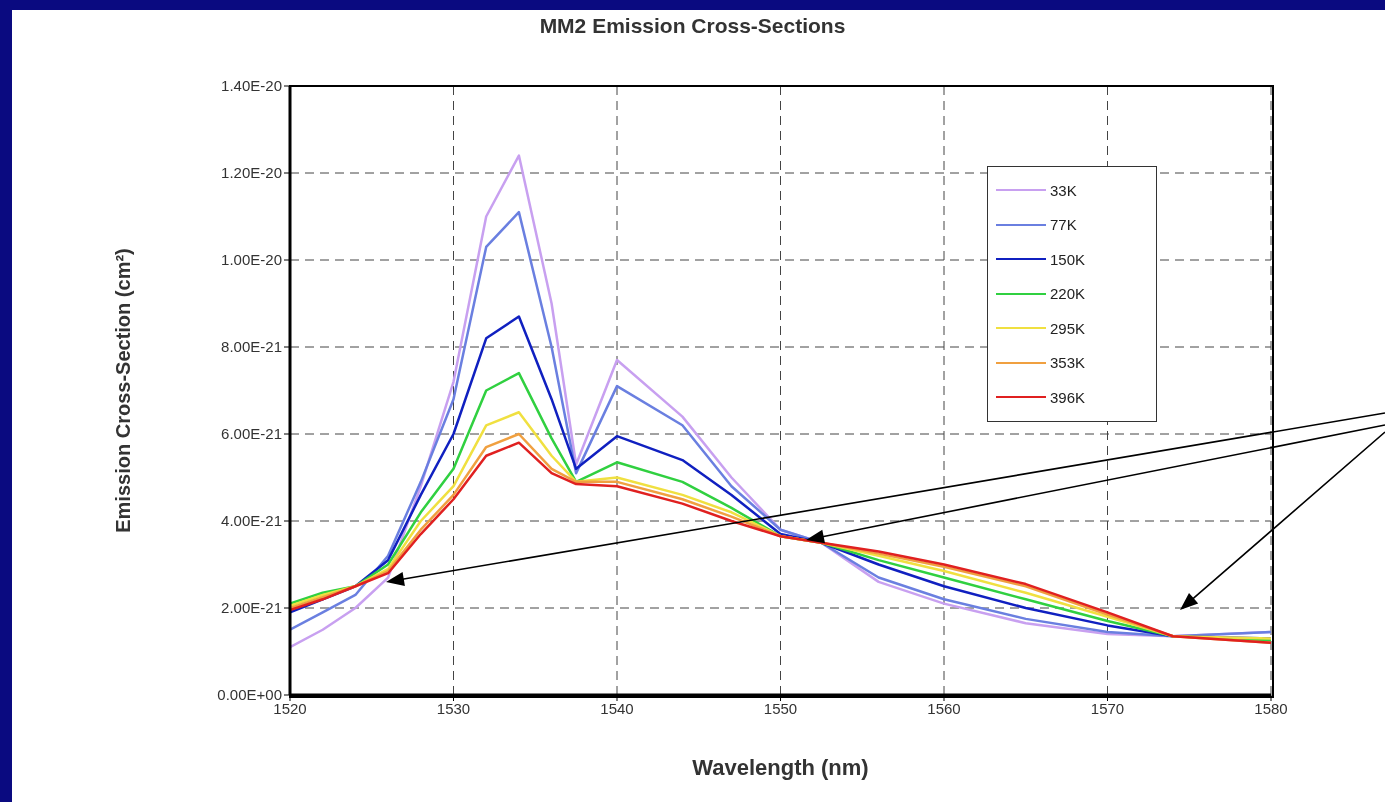 The height and width of the screenshot is (802, 1385). What do you see at coordinates (1271, 708) in the screenshot?
I see `x-tick-label: 1580` at bounding box center [1271, 708].